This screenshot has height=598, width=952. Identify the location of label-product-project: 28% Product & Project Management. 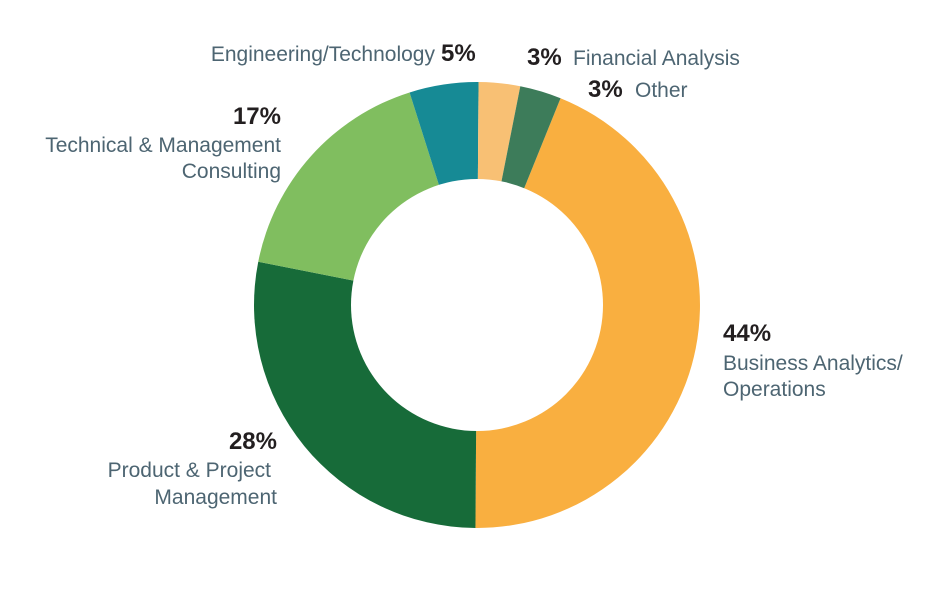
(193, 468).